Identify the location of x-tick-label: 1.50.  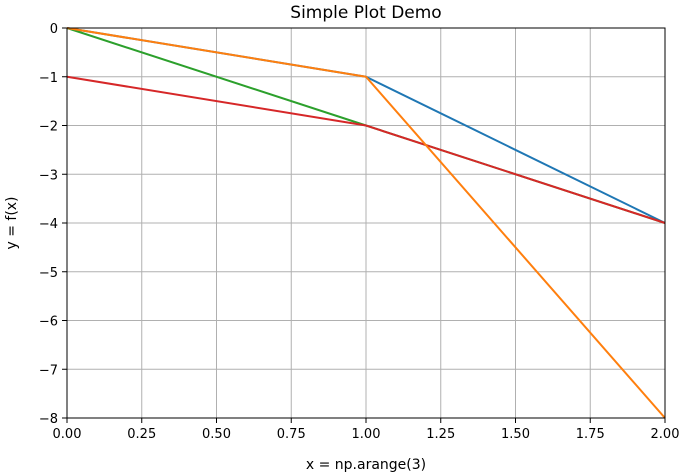
(515, 434).